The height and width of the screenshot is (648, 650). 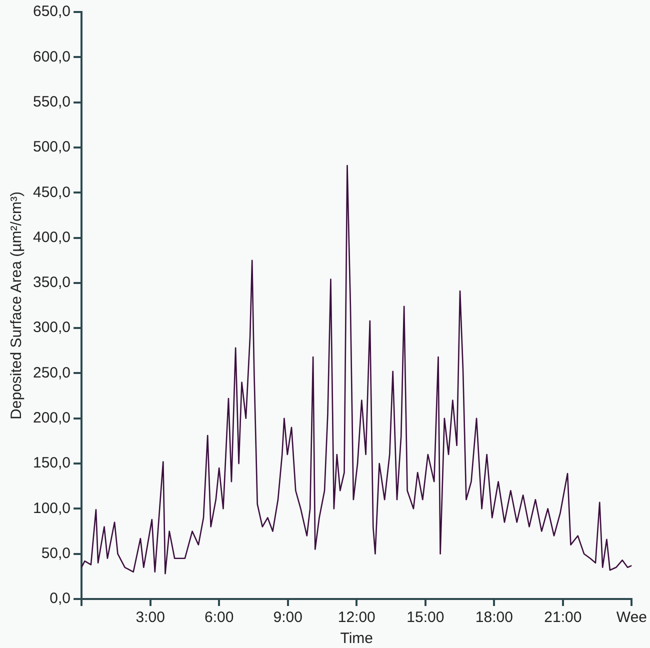 I want to click on y-tick-label: 650,0, so click(x=51, y=11).